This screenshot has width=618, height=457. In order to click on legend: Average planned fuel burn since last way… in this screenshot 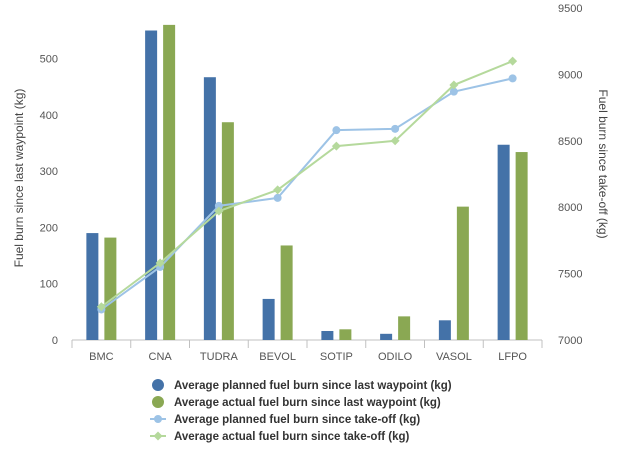, I will do `click(301, 411)`.